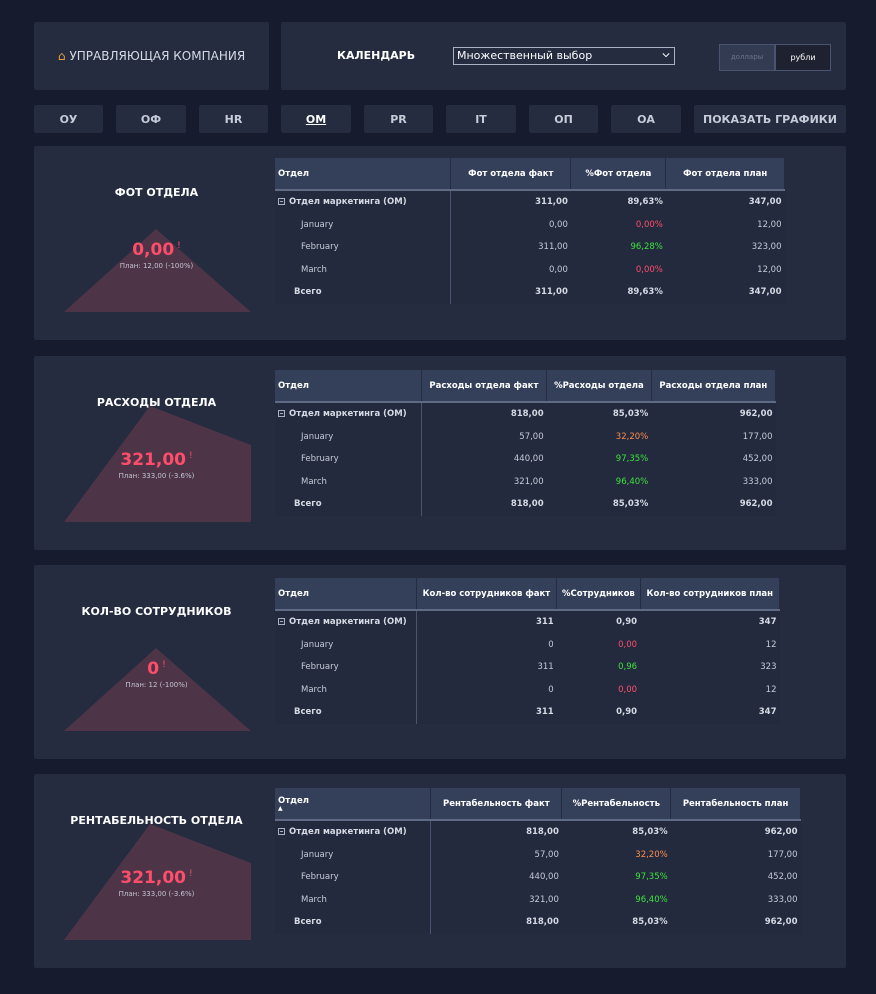  Describe the element at coordinates (496, 804) in the screenshot. I see `column-header: Рентабельность факт` at that location.